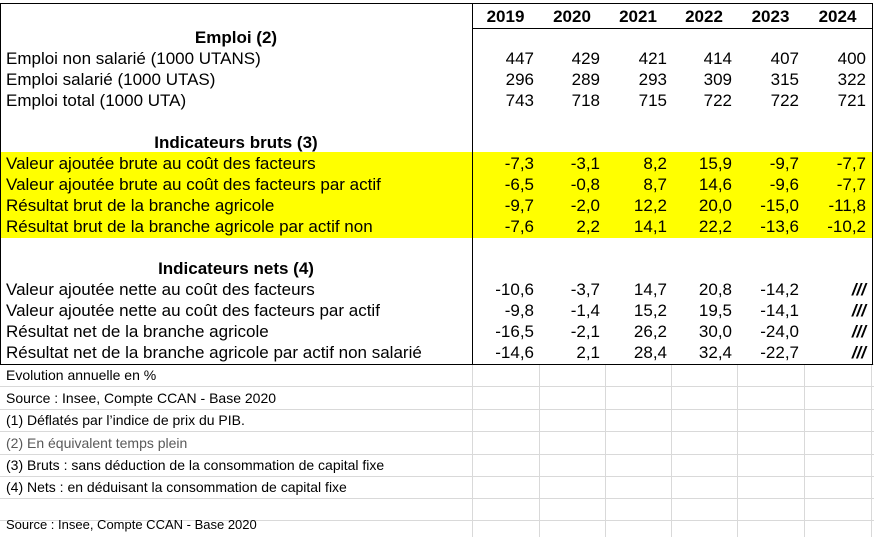 The height and width of the screenshot is (537, 874). I want to click on row-value: 421, so click(652, 58).